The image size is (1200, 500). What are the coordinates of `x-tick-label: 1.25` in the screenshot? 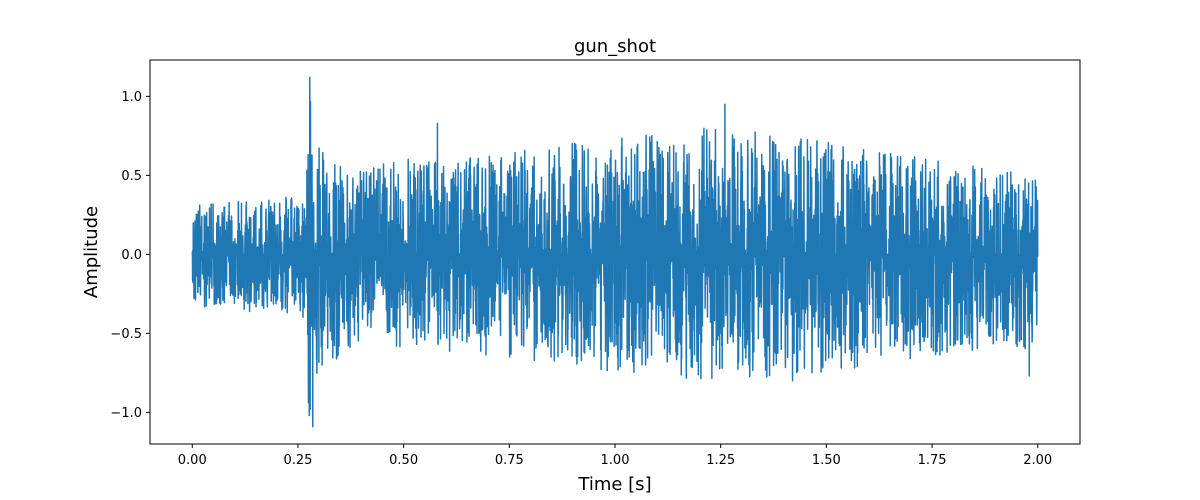 It's located at (720, 460).